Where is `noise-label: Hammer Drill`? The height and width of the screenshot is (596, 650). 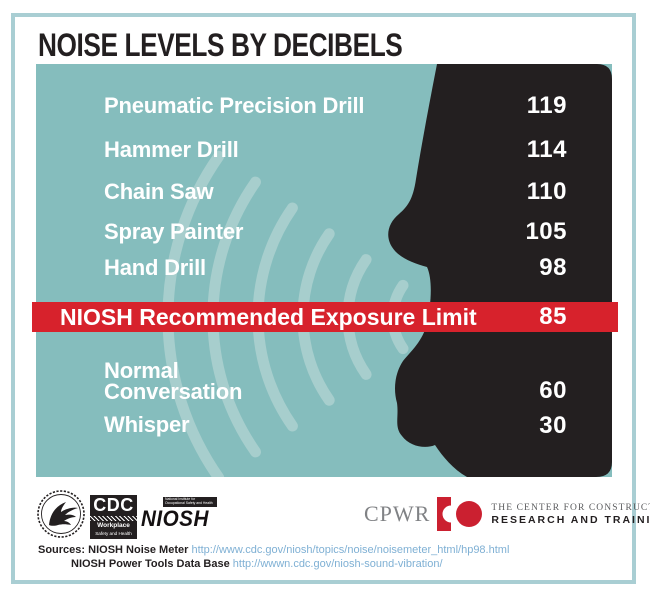
noise-label: Hammer Drill is located at coordinates (171, 149).